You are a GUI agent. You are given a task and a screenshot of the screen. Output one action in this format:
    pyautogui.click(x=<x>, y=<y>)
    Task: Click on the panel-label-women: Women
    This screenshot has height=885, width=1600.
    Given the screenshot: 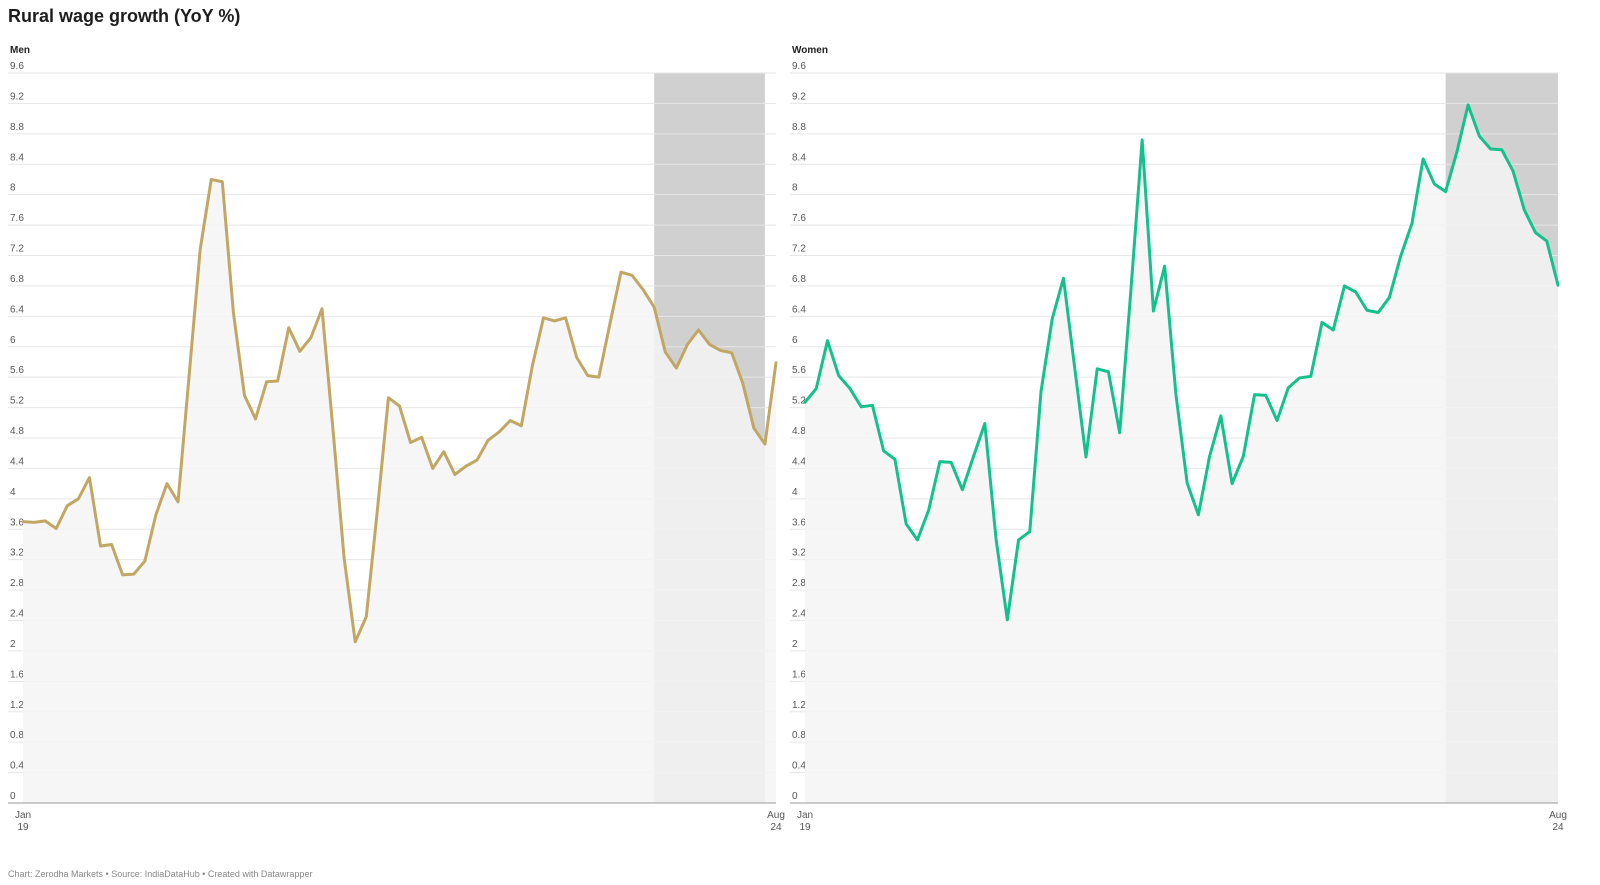 What is the action you would take?
    pyautogui.click(x=810, y=50)
    